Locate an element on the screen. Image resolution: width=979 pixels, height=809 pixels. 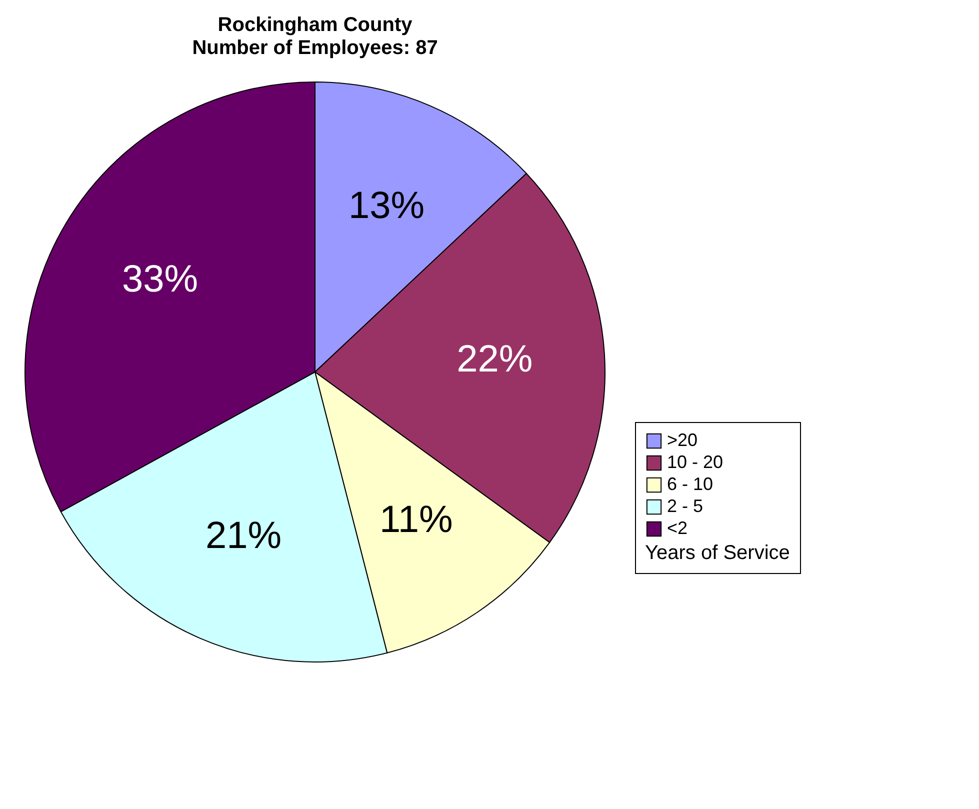
chart-subtitle: Number of Employees: 87 is located at coordinates (315, 48).